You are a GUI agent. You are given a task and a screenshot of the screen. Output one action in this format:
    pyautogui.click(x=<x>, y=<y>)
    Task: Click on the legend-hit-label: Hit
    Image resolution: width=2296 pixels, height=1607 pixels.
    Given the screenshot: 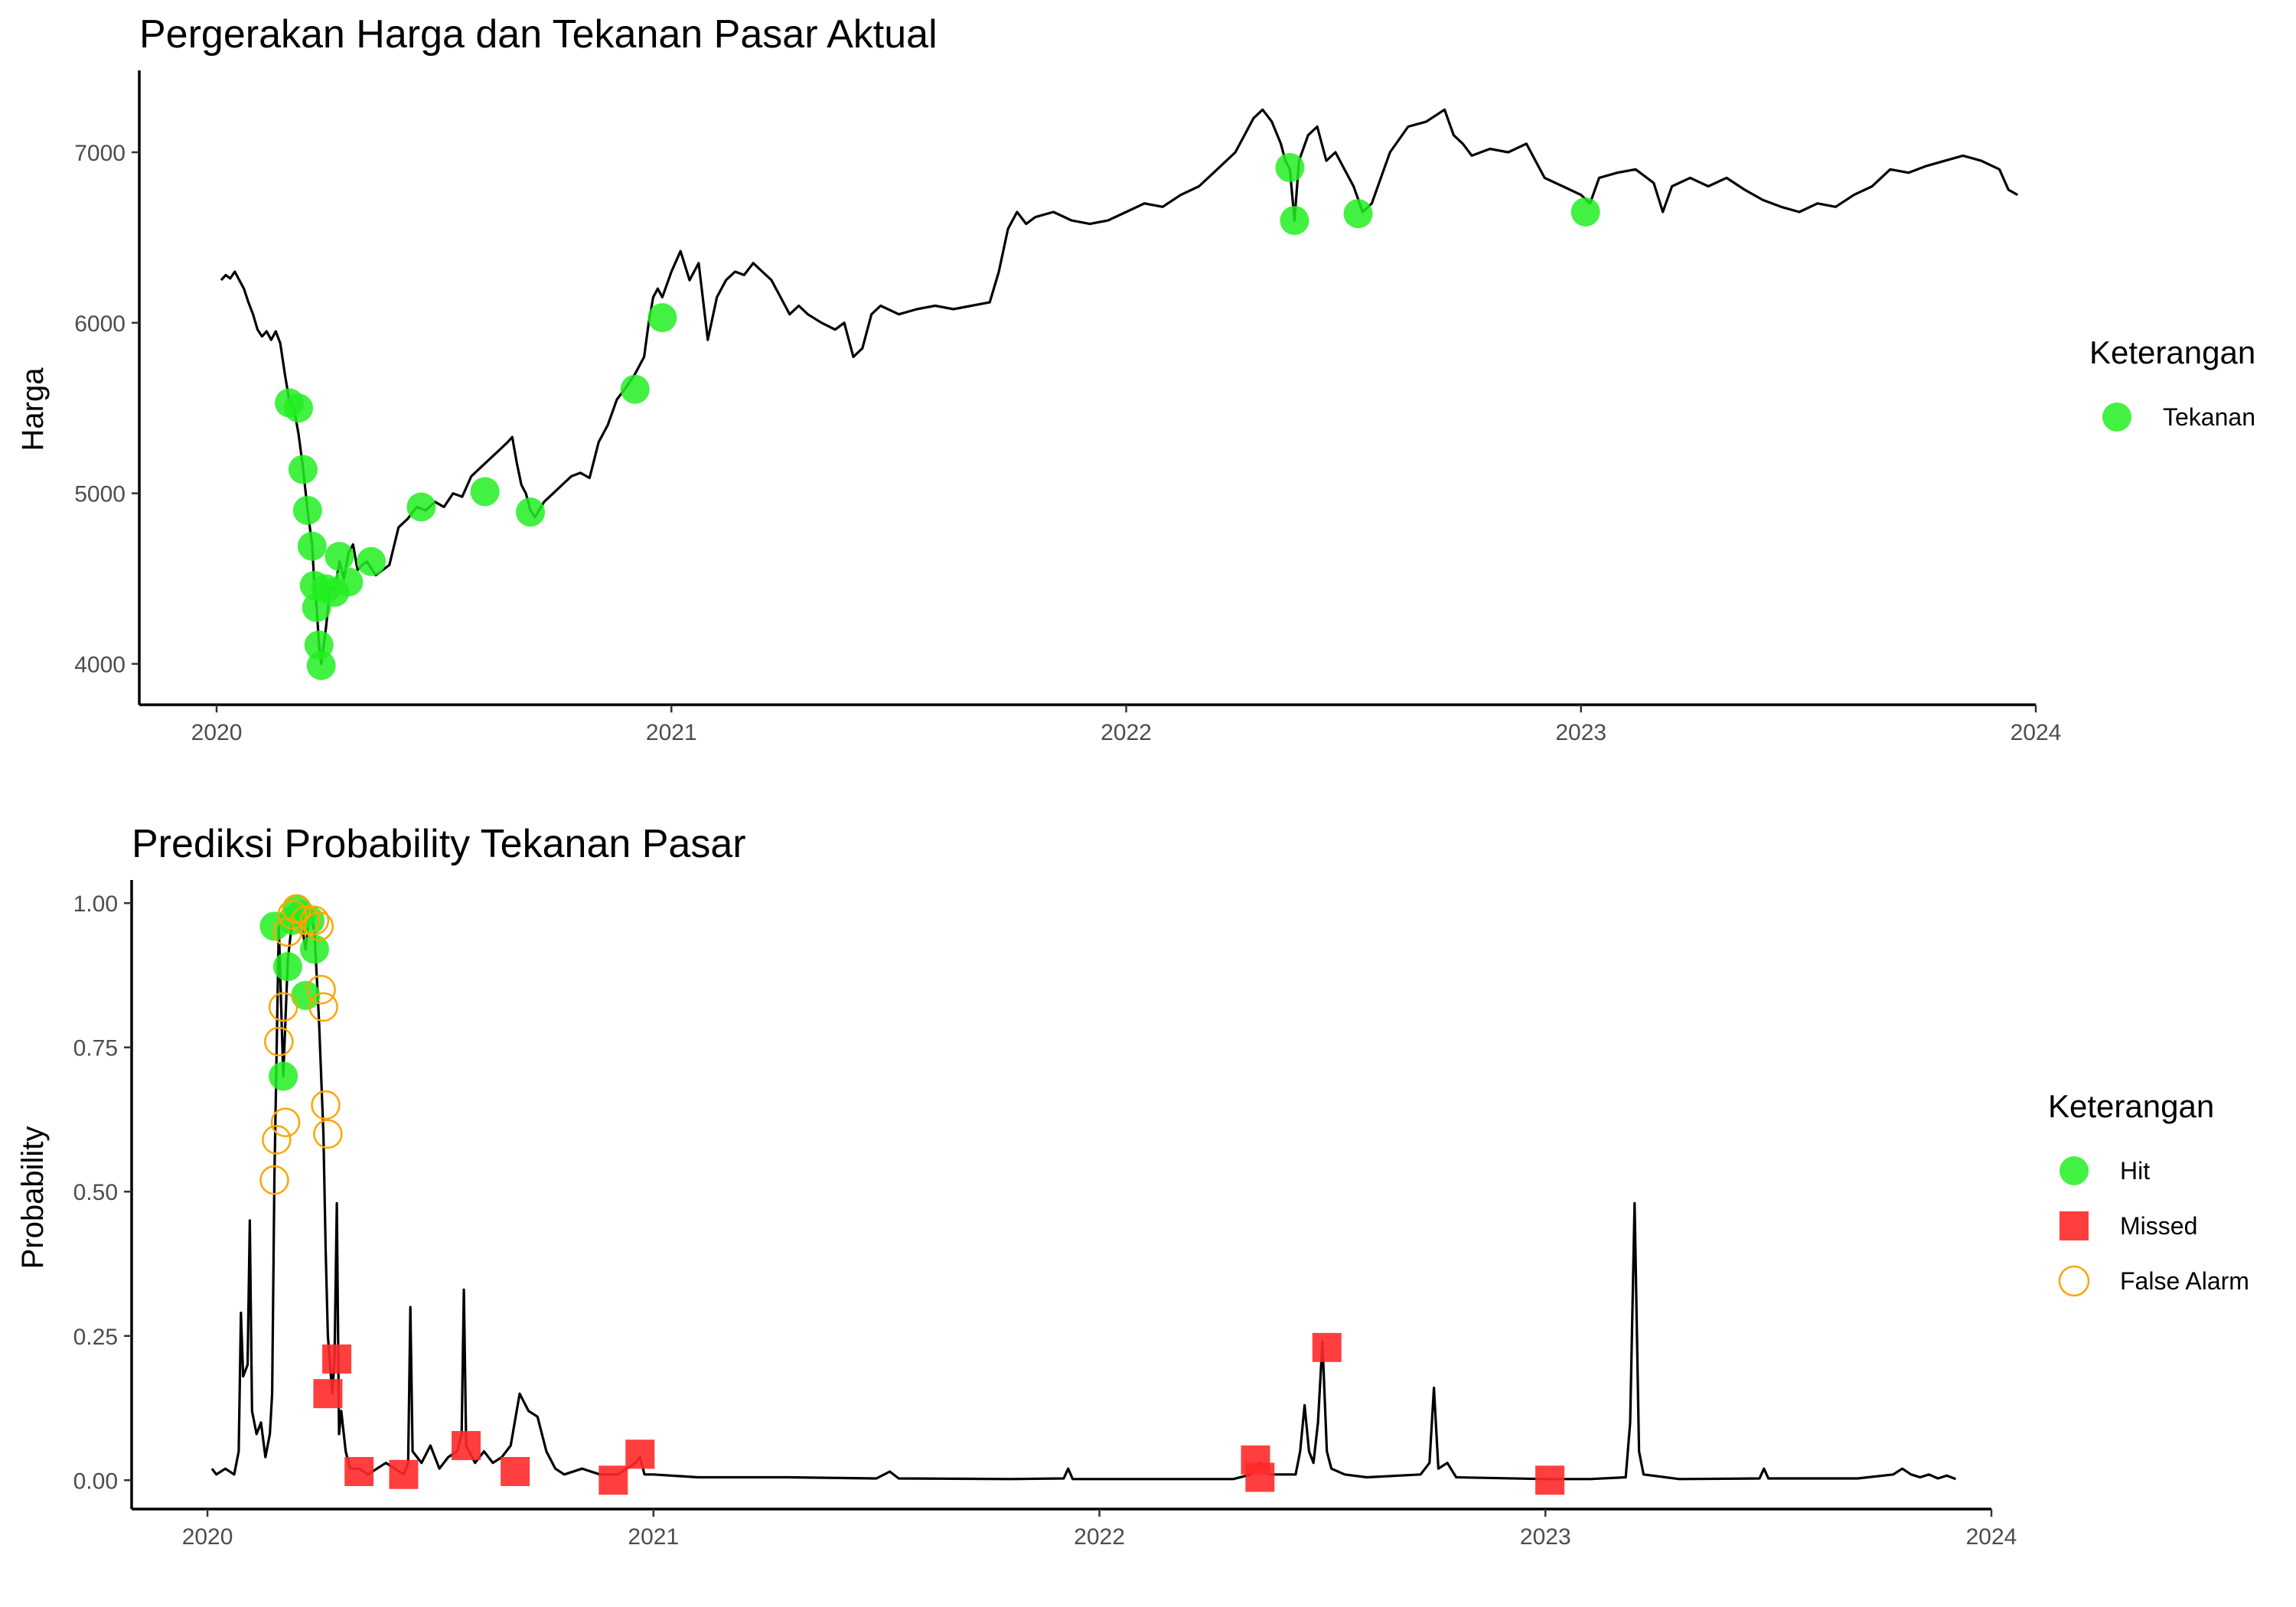 What is the action you would take?
    pyautogui.click(x=2135, y=1171)
    